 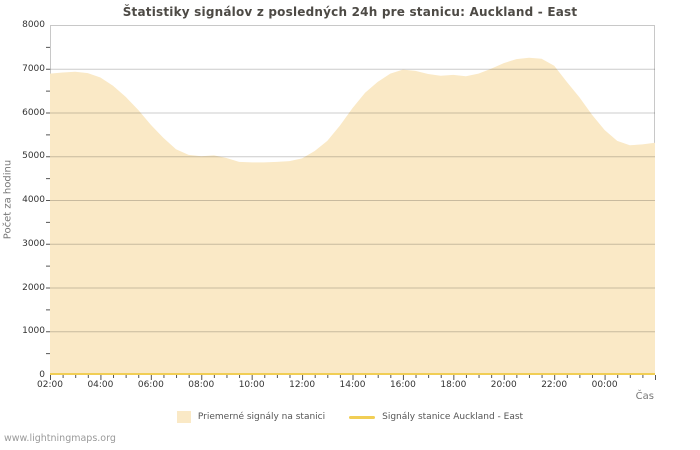 What do you see at coordinates (33, 25) in the screenshot?
I see `y-tick-label: 8000` at bounding box center [33, 25].